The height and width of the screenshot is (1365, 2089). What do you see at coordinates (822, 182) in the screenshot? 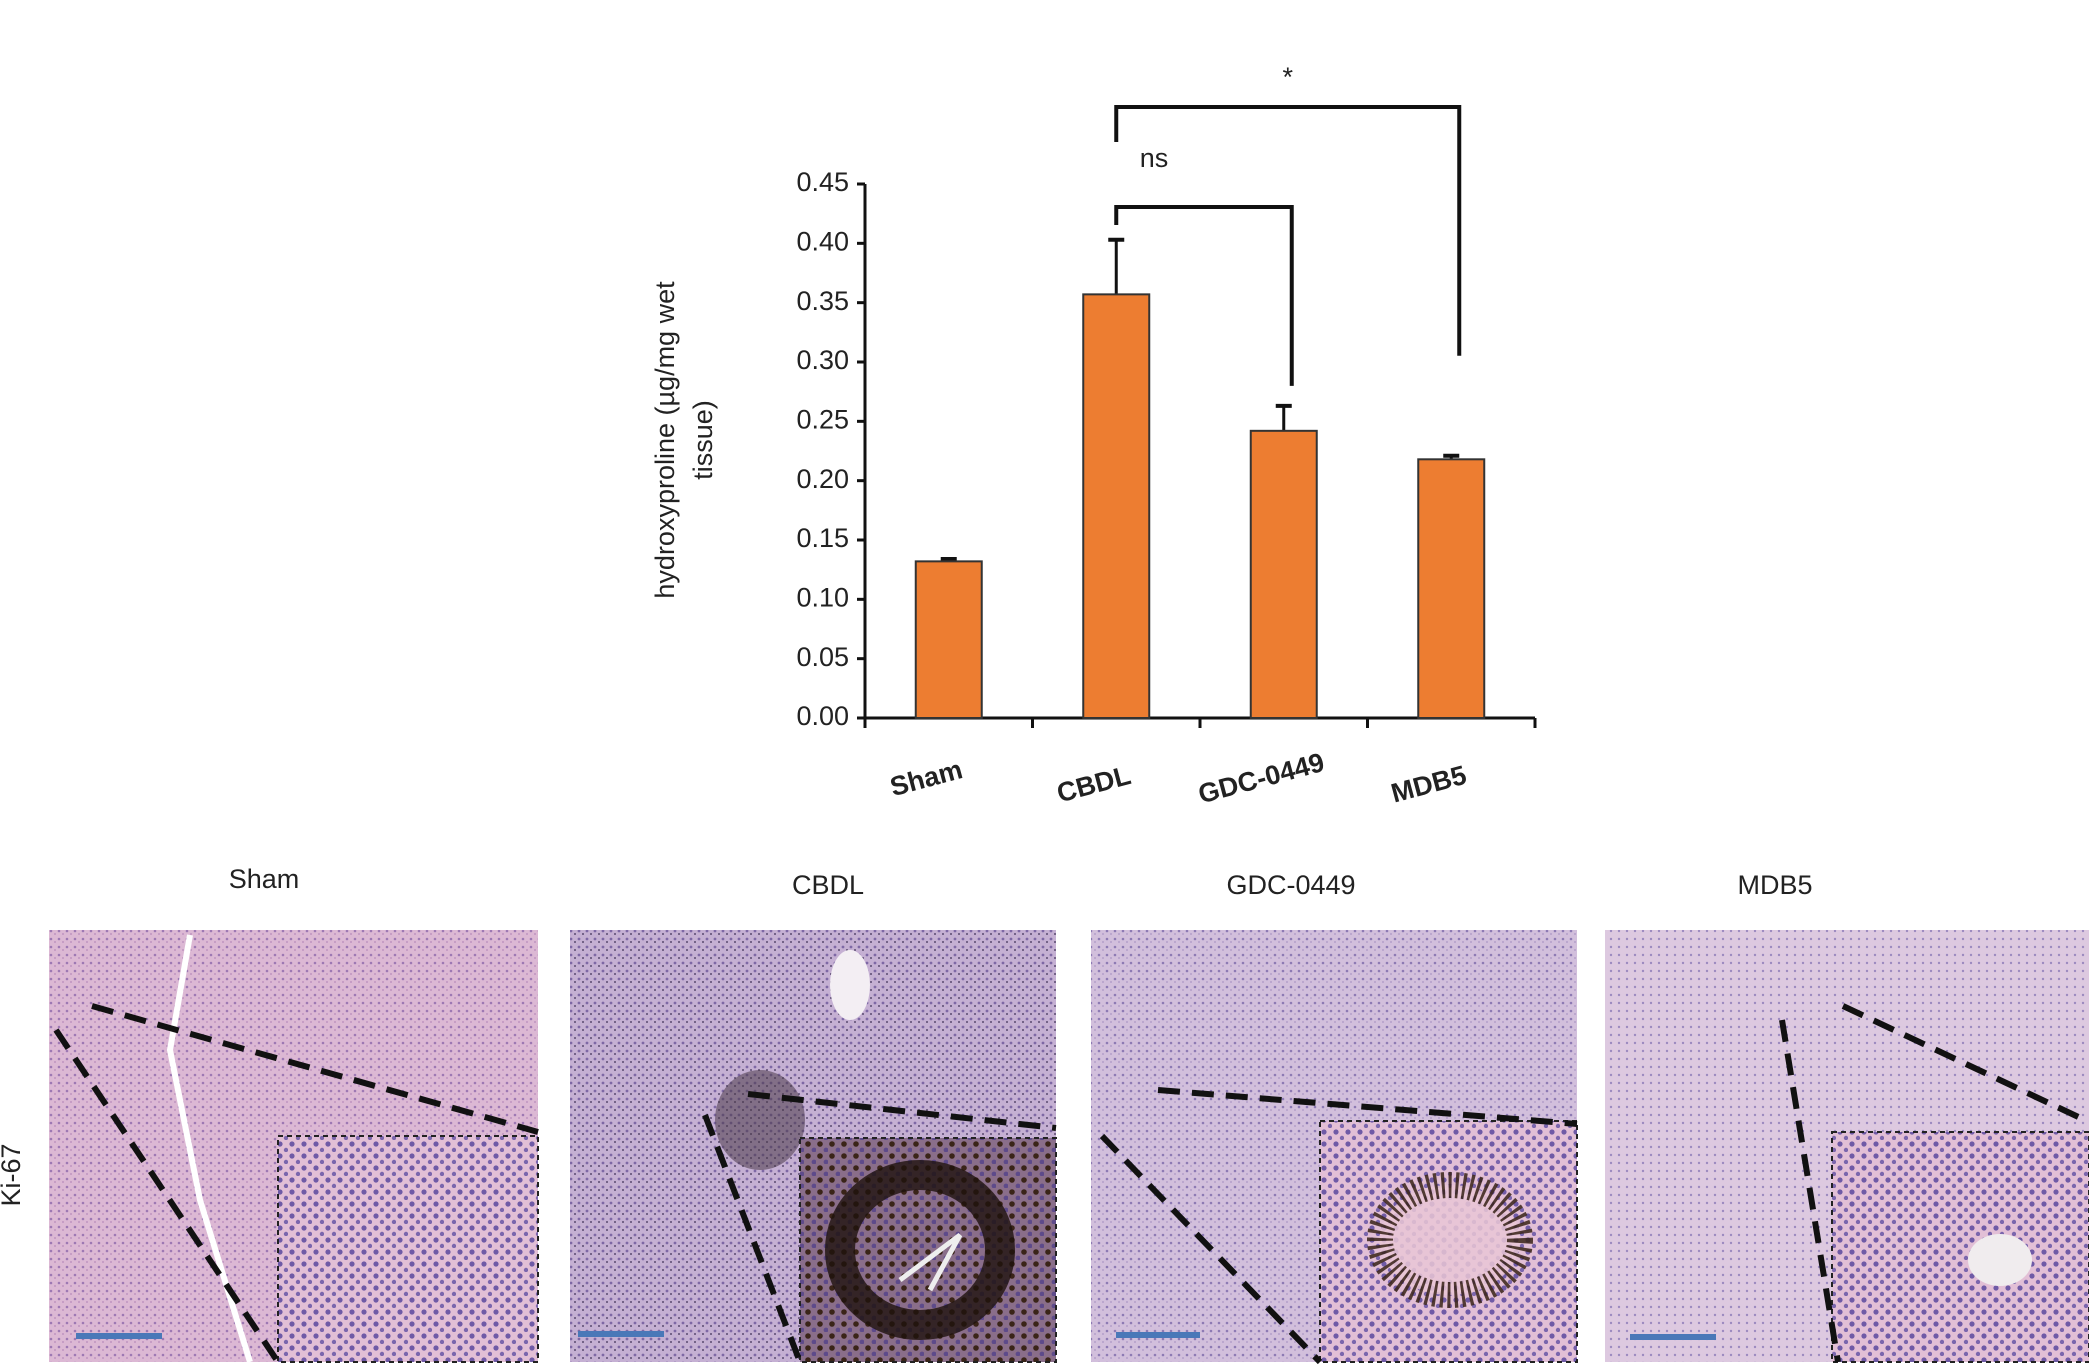
I see `y-tick-label: 0.45` at bounding box center [822, 182].